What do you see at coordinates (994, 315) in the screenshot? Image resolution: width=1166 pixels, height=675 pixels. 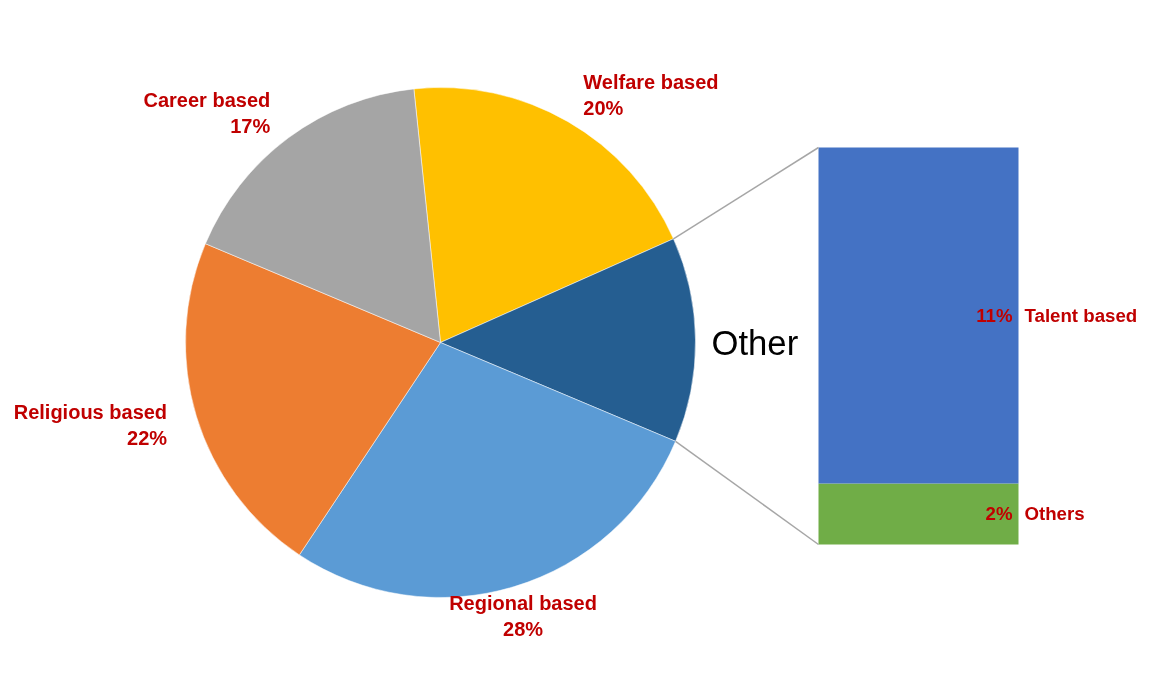 I see `data-label: 11%` at bounding box center [994, 315].